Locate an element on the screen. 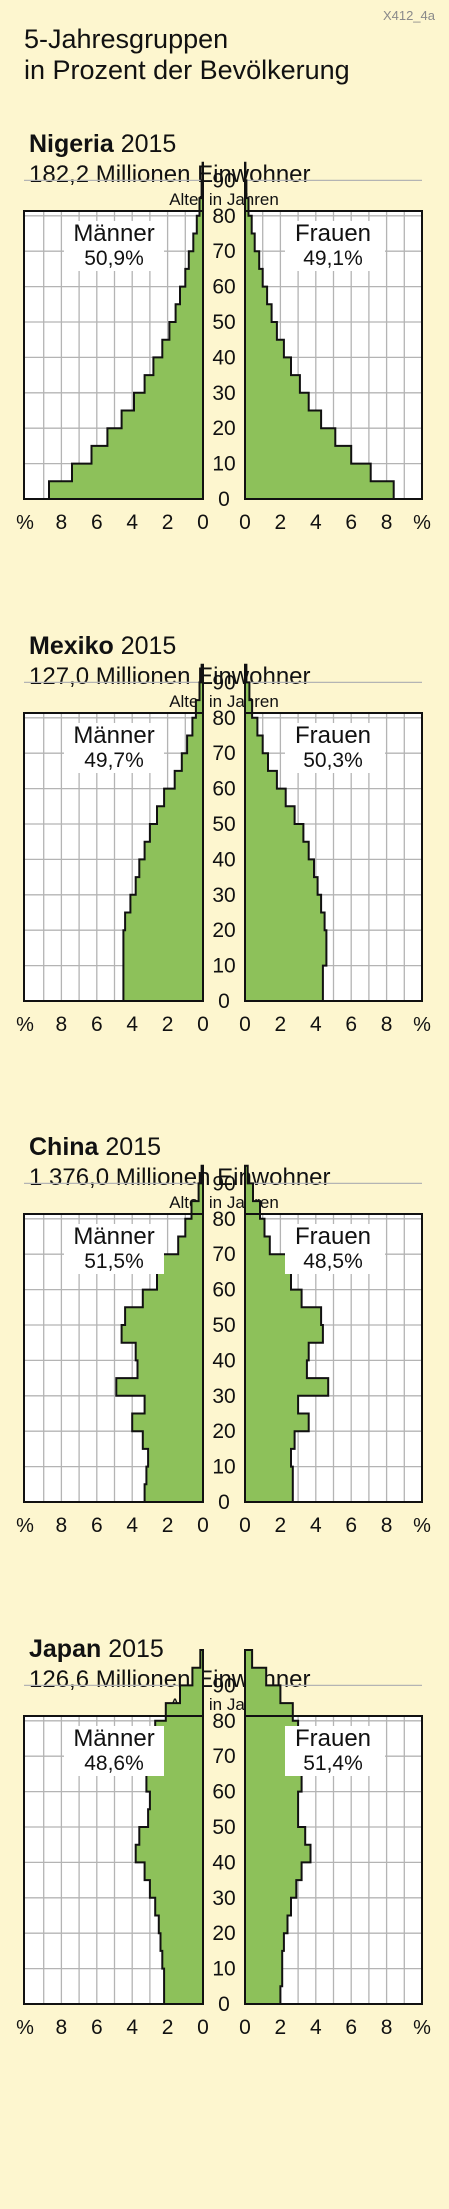 This screenshot has width=449, height=2209. chart-title: Japan 2015 is located at coordinates (96, 1649).